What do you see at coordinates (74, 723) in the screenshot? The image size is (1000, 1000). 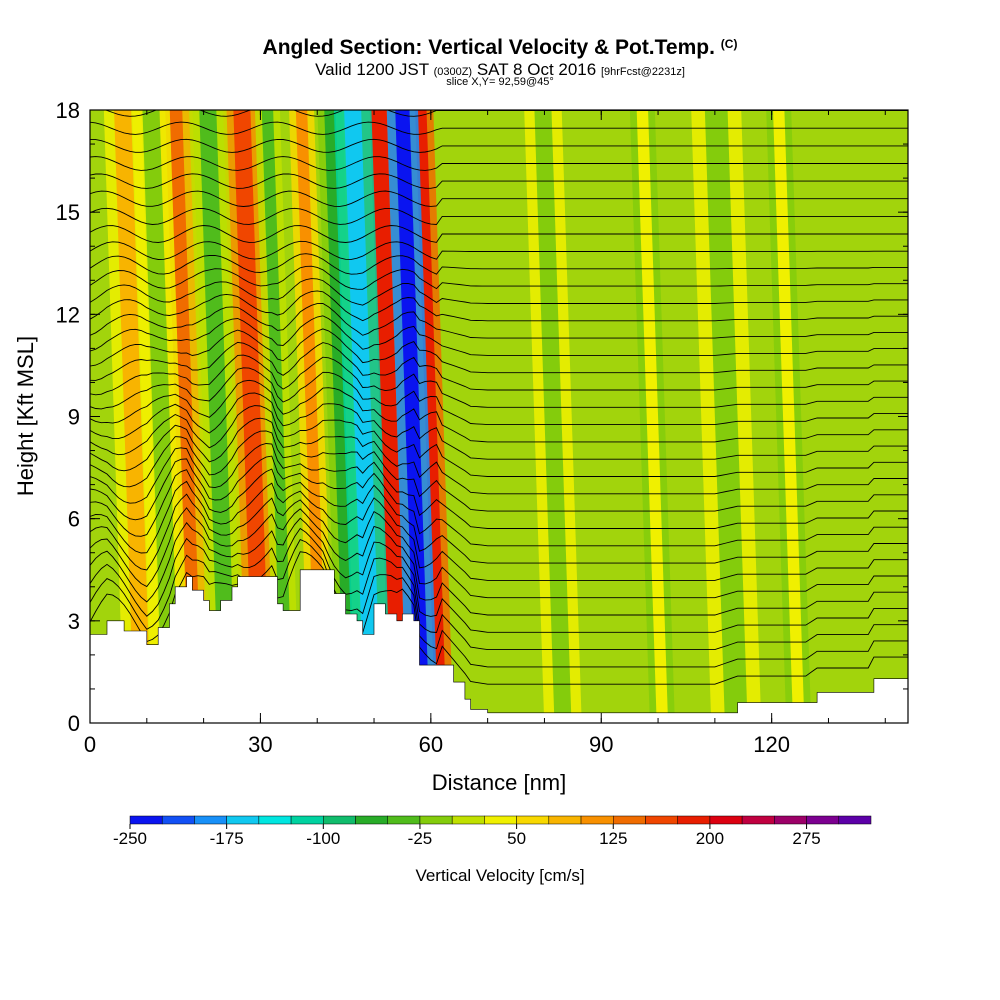 I see `y-tick-label: 0` at bounding box center [74, 723].